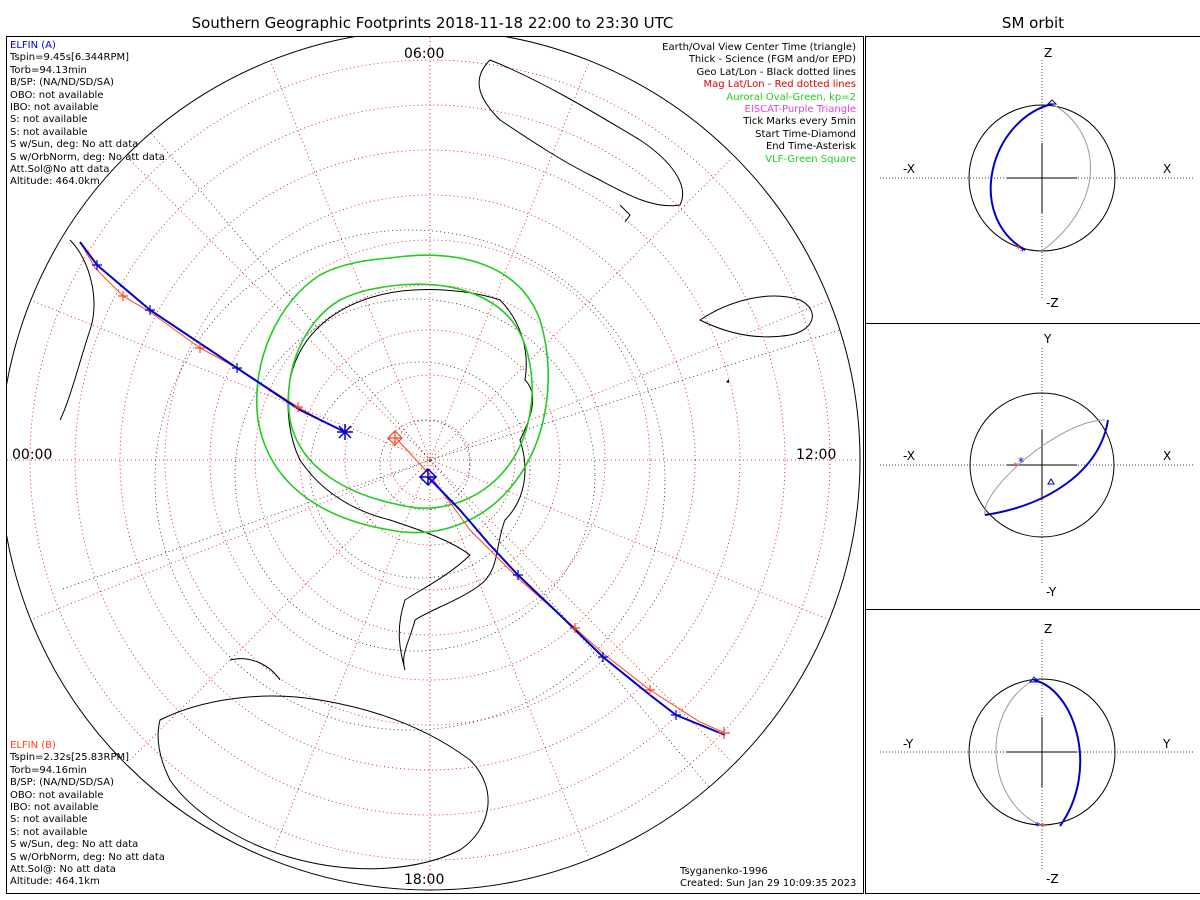 This screenshot has width=1200, height=900. Describe the element at coordinates (48, 70) in the screenshot. I see `elfin-a-line: Torb=94.13min` at that location.